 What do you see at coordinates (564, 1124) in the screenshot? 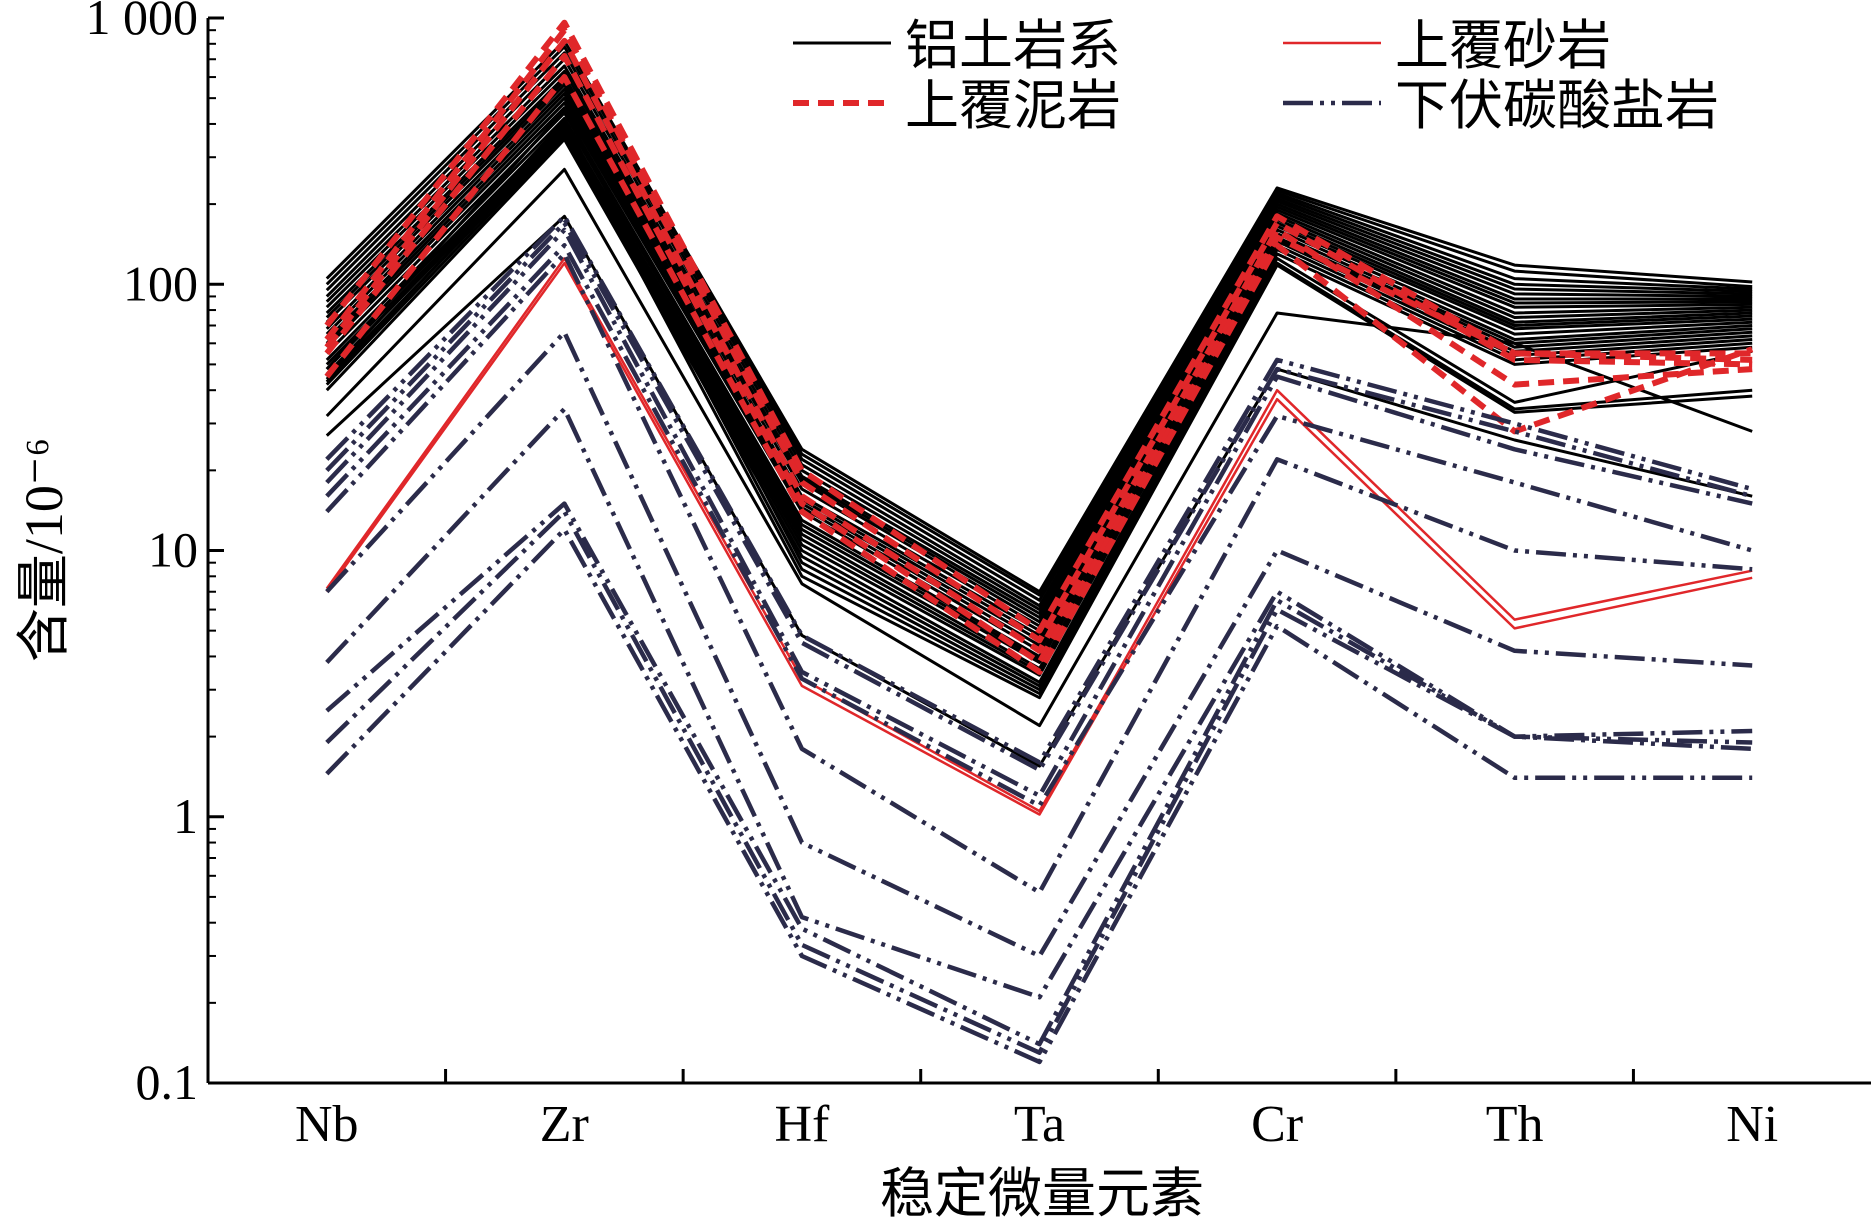
I see `x-tick-label: Zr` at bounding box center [564, 1124].